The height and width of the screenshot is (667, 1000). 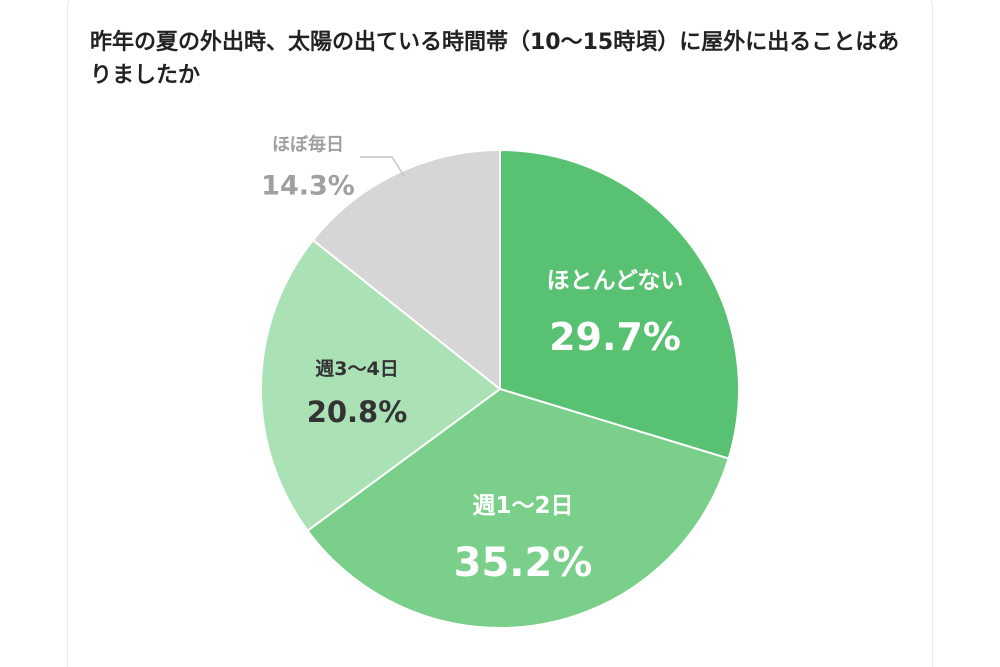 I want to click on slice-2-value: 35.2%, so click(x=523, y=563).